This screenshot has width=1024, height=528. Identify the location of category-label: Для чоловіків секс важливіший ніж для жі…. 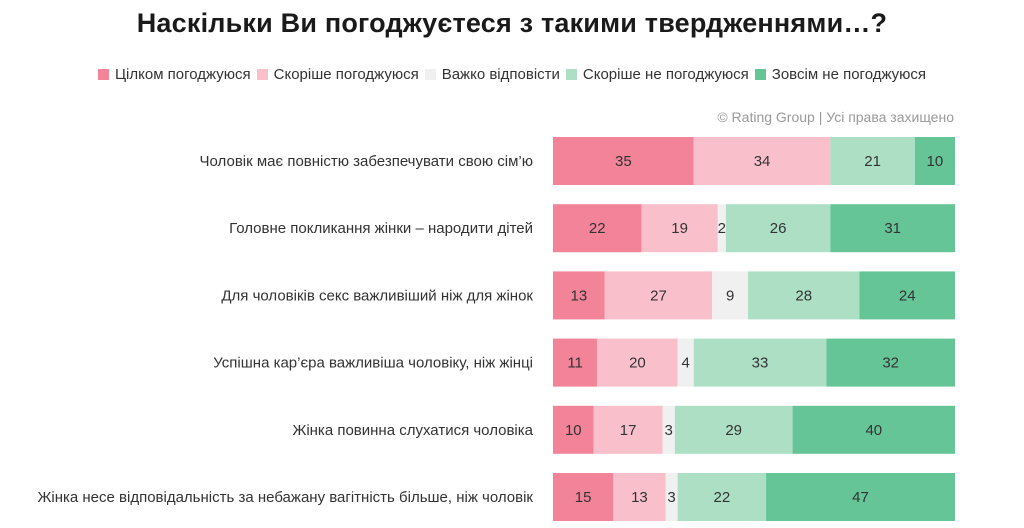
(377, 295).